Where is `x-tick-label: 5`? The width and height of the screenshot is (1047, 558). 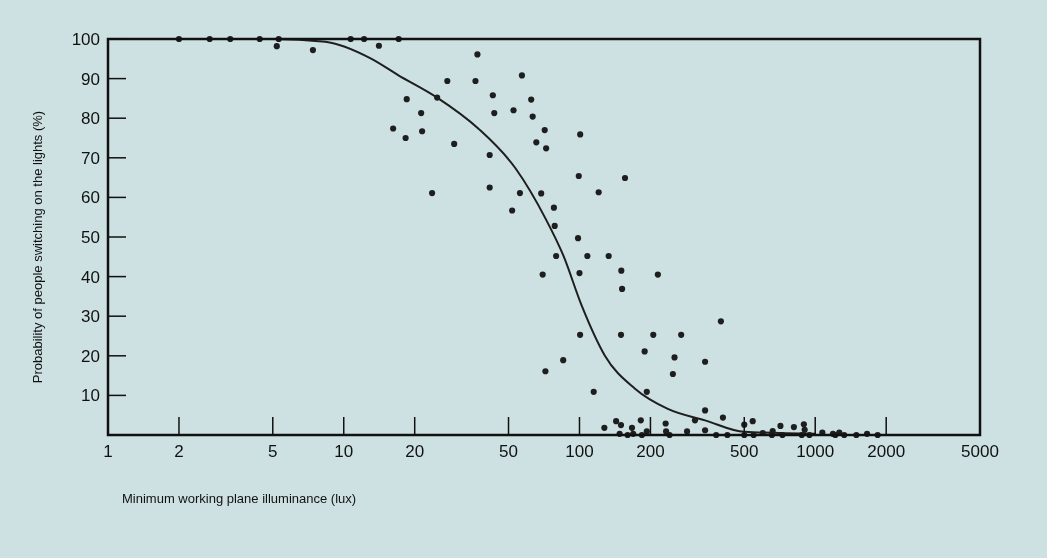
x-tick-label: 5 is located at coordinates (273, 451).